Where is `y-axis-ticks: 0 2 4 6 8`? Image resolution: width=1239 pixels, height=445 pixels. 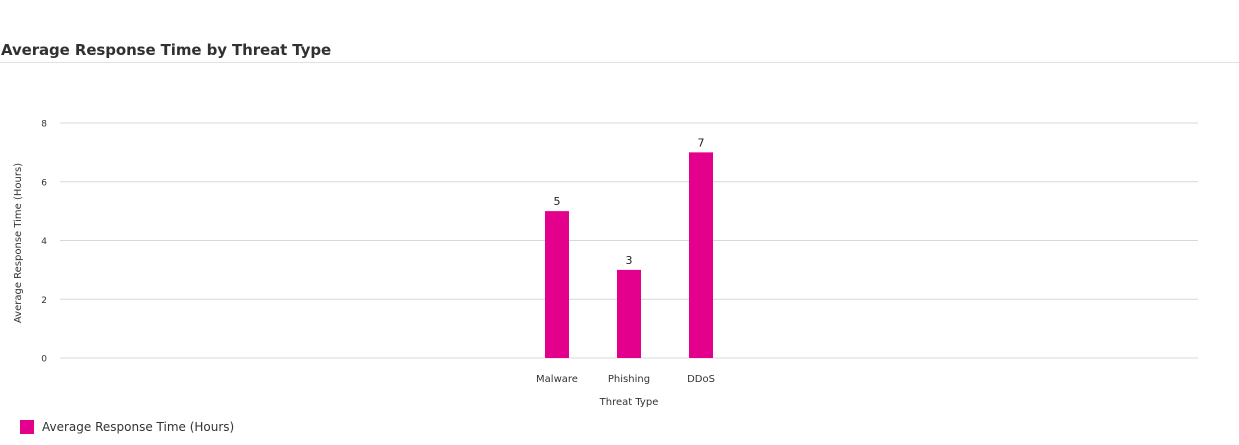 y-axis-ticks: 0 2 4 6 8 is located at coordinates (44, 242).